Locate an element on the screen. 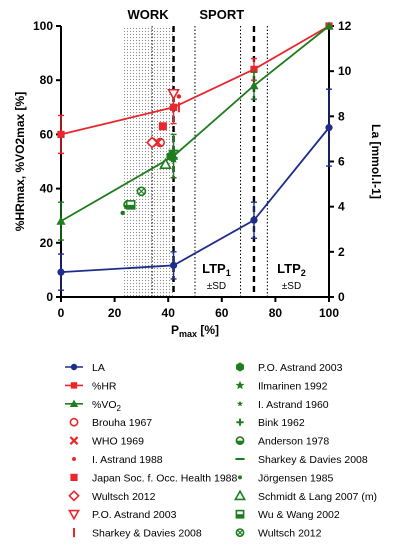 The height and width of the screenshot is (555, 415). legend-left-label-8: P.O. Astrand 2003 is located at coordinates (134, 515).